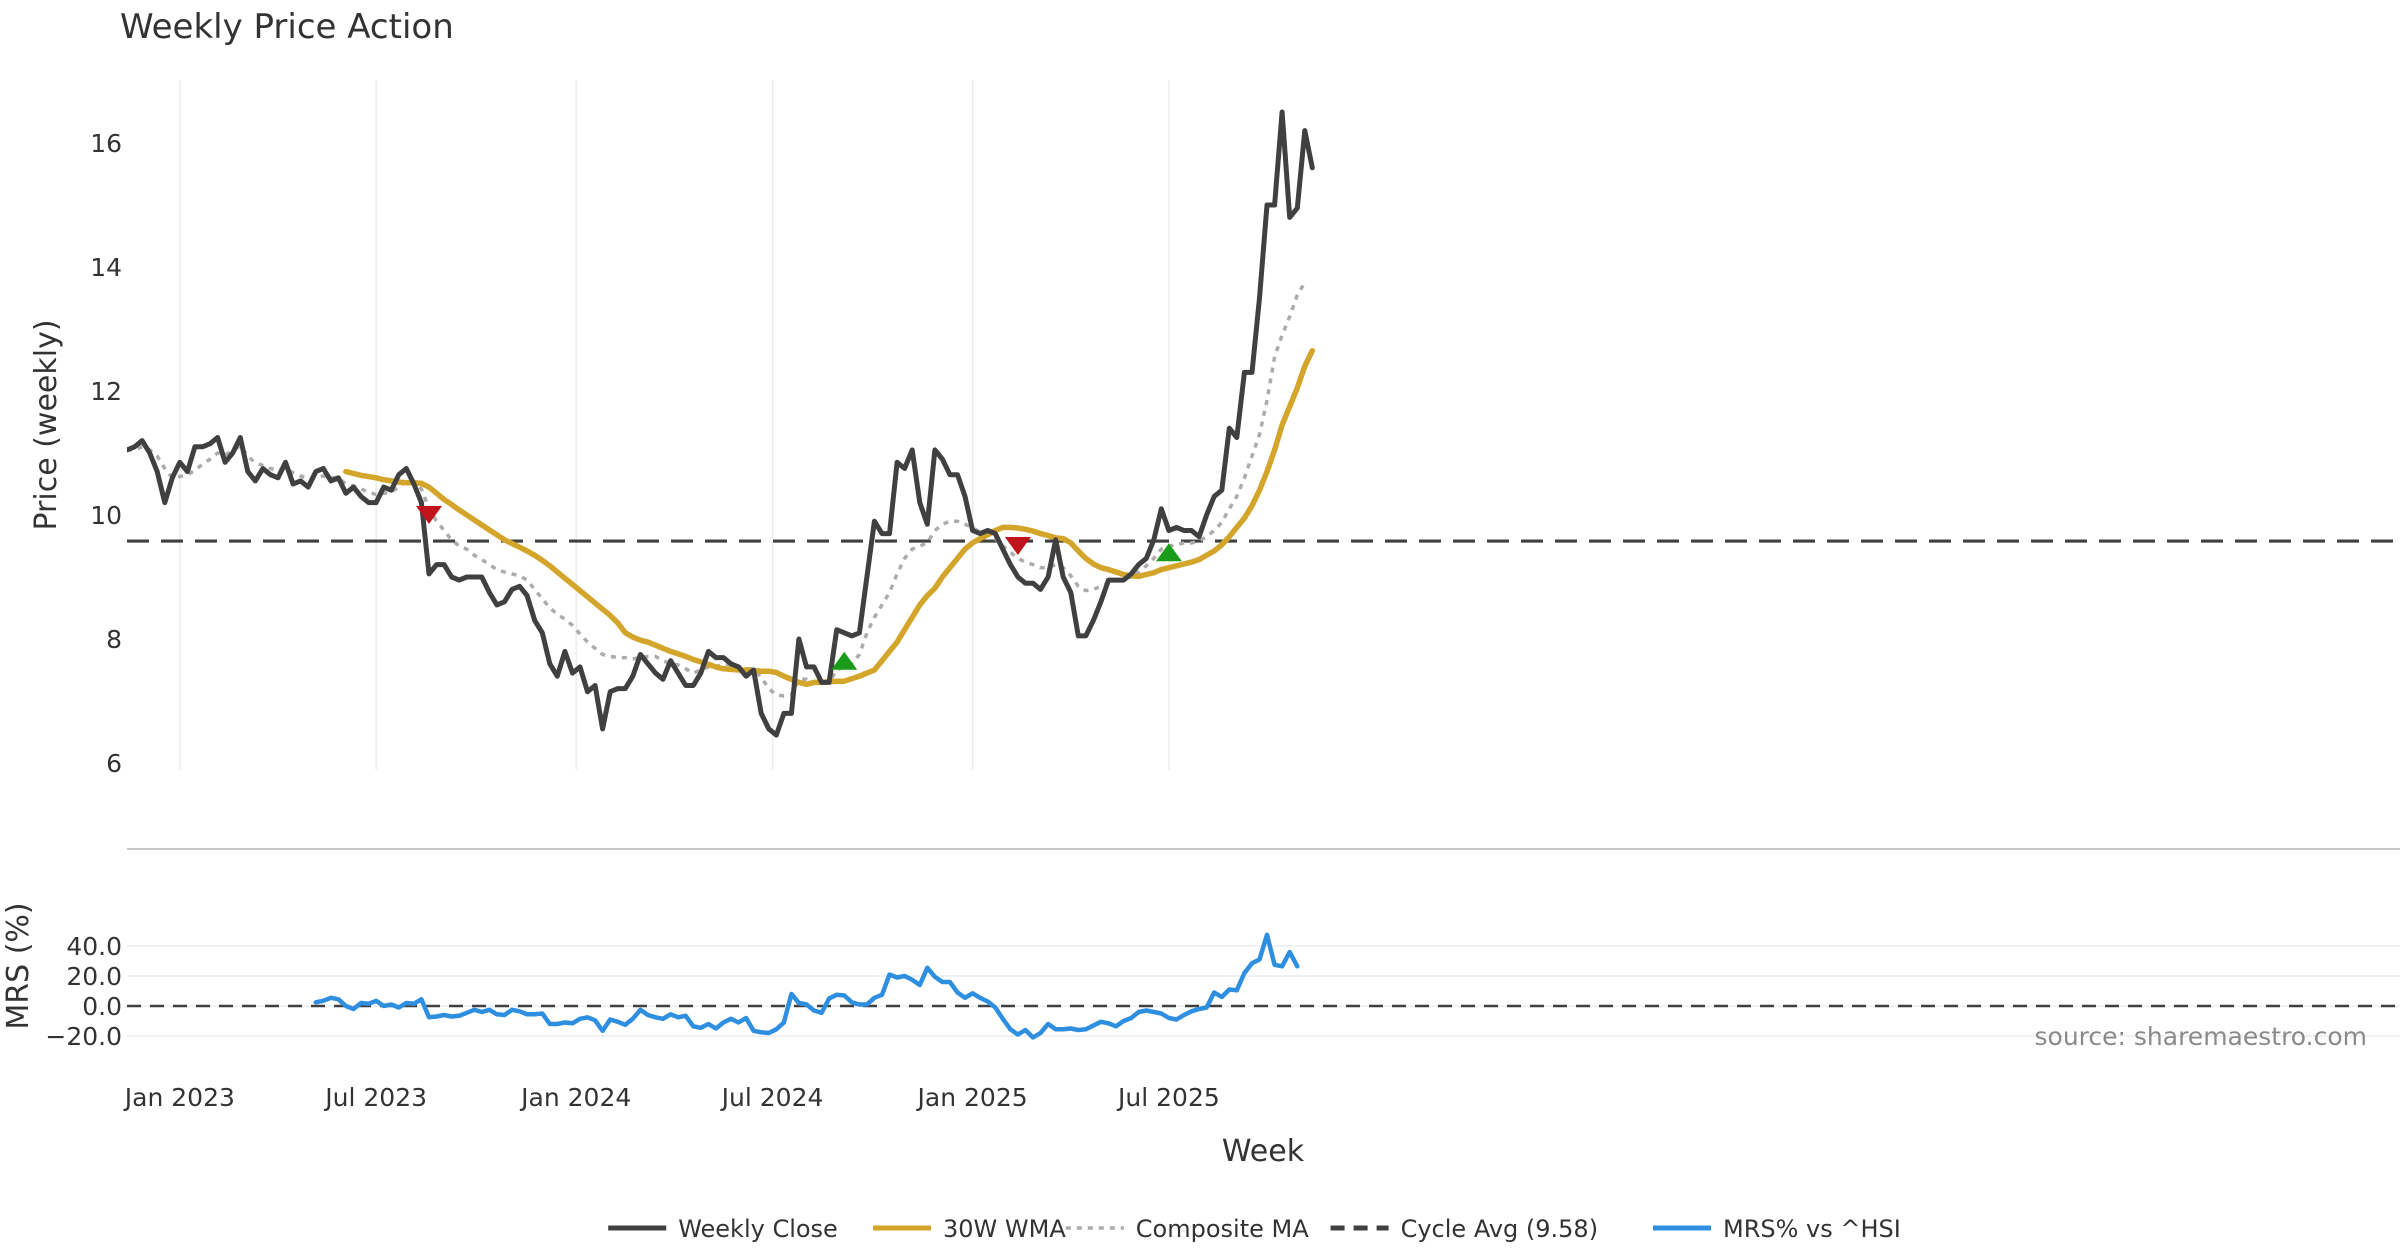 The width and height of the screenshot is (2400, 1260). Describe the element at coordinates (772, 1097) in the screenshot. I see `x-tick-label: Jul 2024` at that location.